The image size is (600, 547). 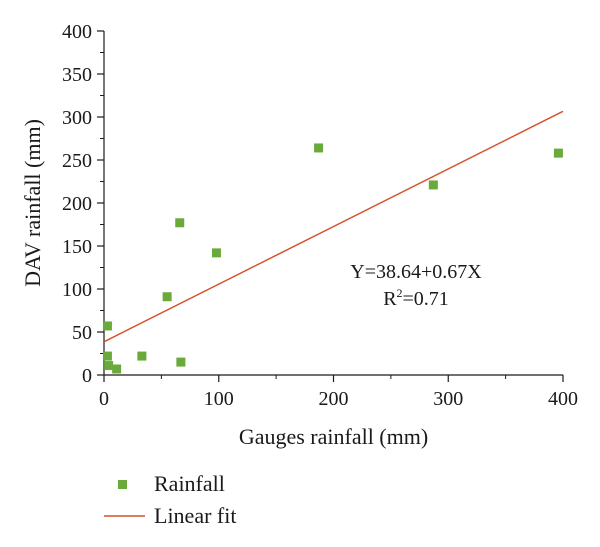 I want to click on regression-equation: Y=38.64+0.67X, so click(x=416, y=272).